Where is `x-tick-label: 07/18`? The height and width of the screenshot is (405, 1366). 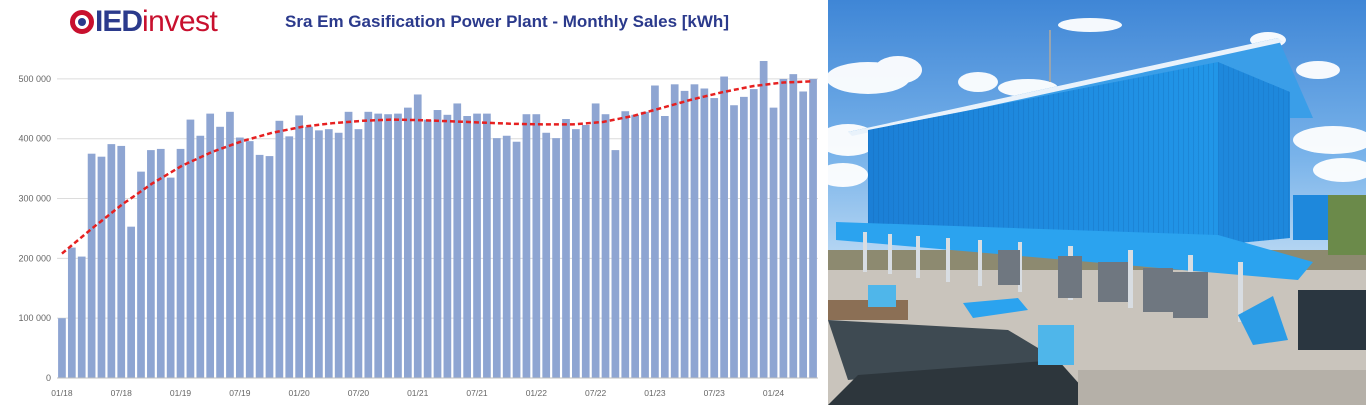
x-tick-label: 07/18 is located at coordinates (122, 393).